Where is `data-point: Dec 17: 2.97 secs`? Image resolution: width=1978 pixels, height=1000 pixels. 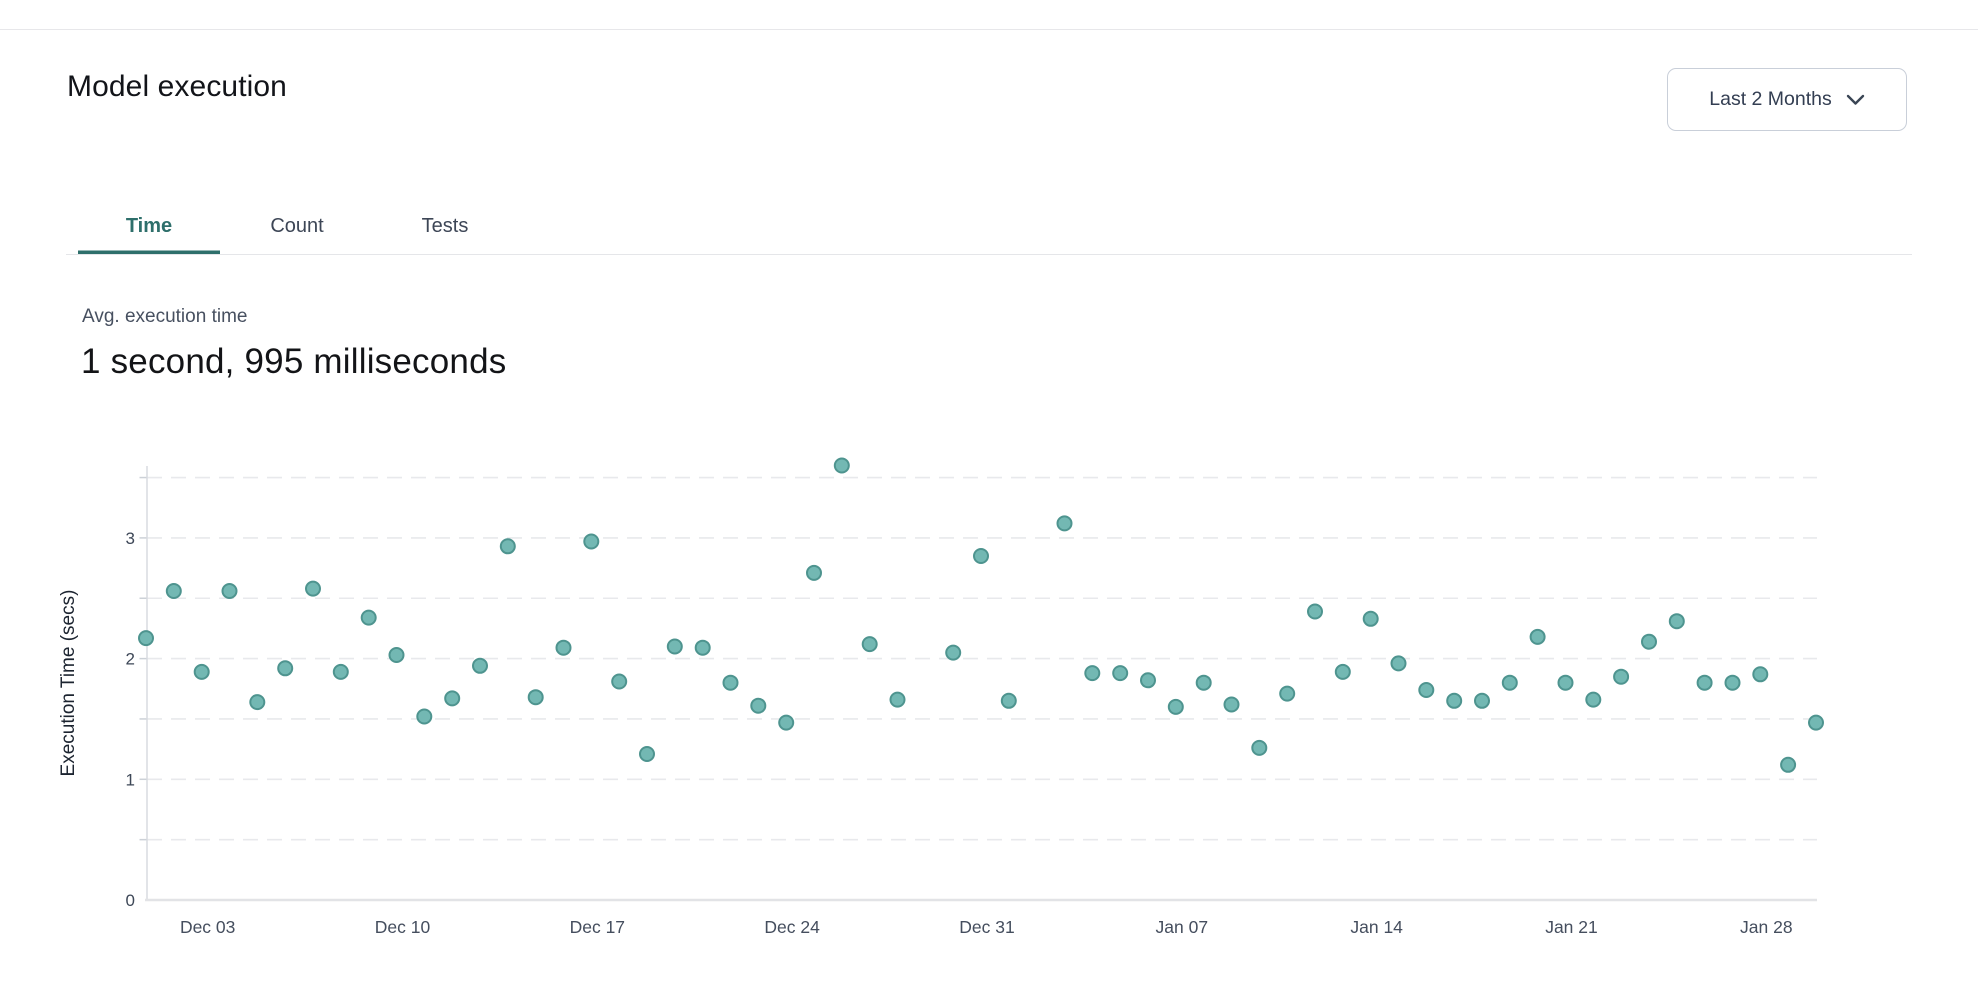 data-point: Dec 17: 2.97 secs is located at coordinates (591, 541).